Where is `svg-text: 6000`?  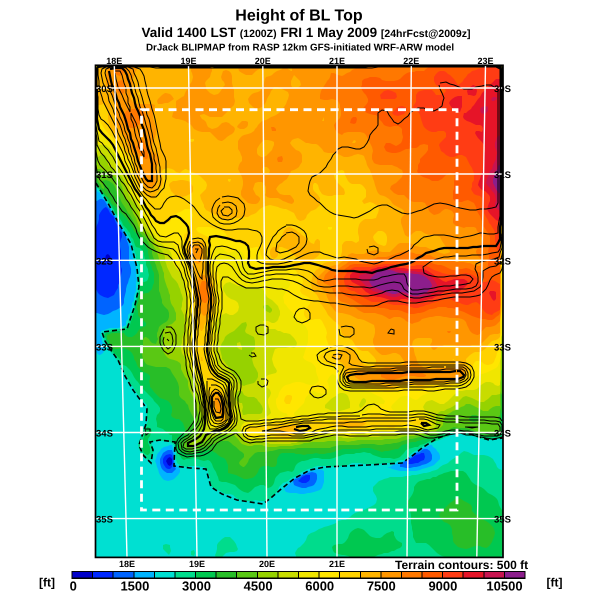 svg-text: 6000 is located at coordinates (319, 586).